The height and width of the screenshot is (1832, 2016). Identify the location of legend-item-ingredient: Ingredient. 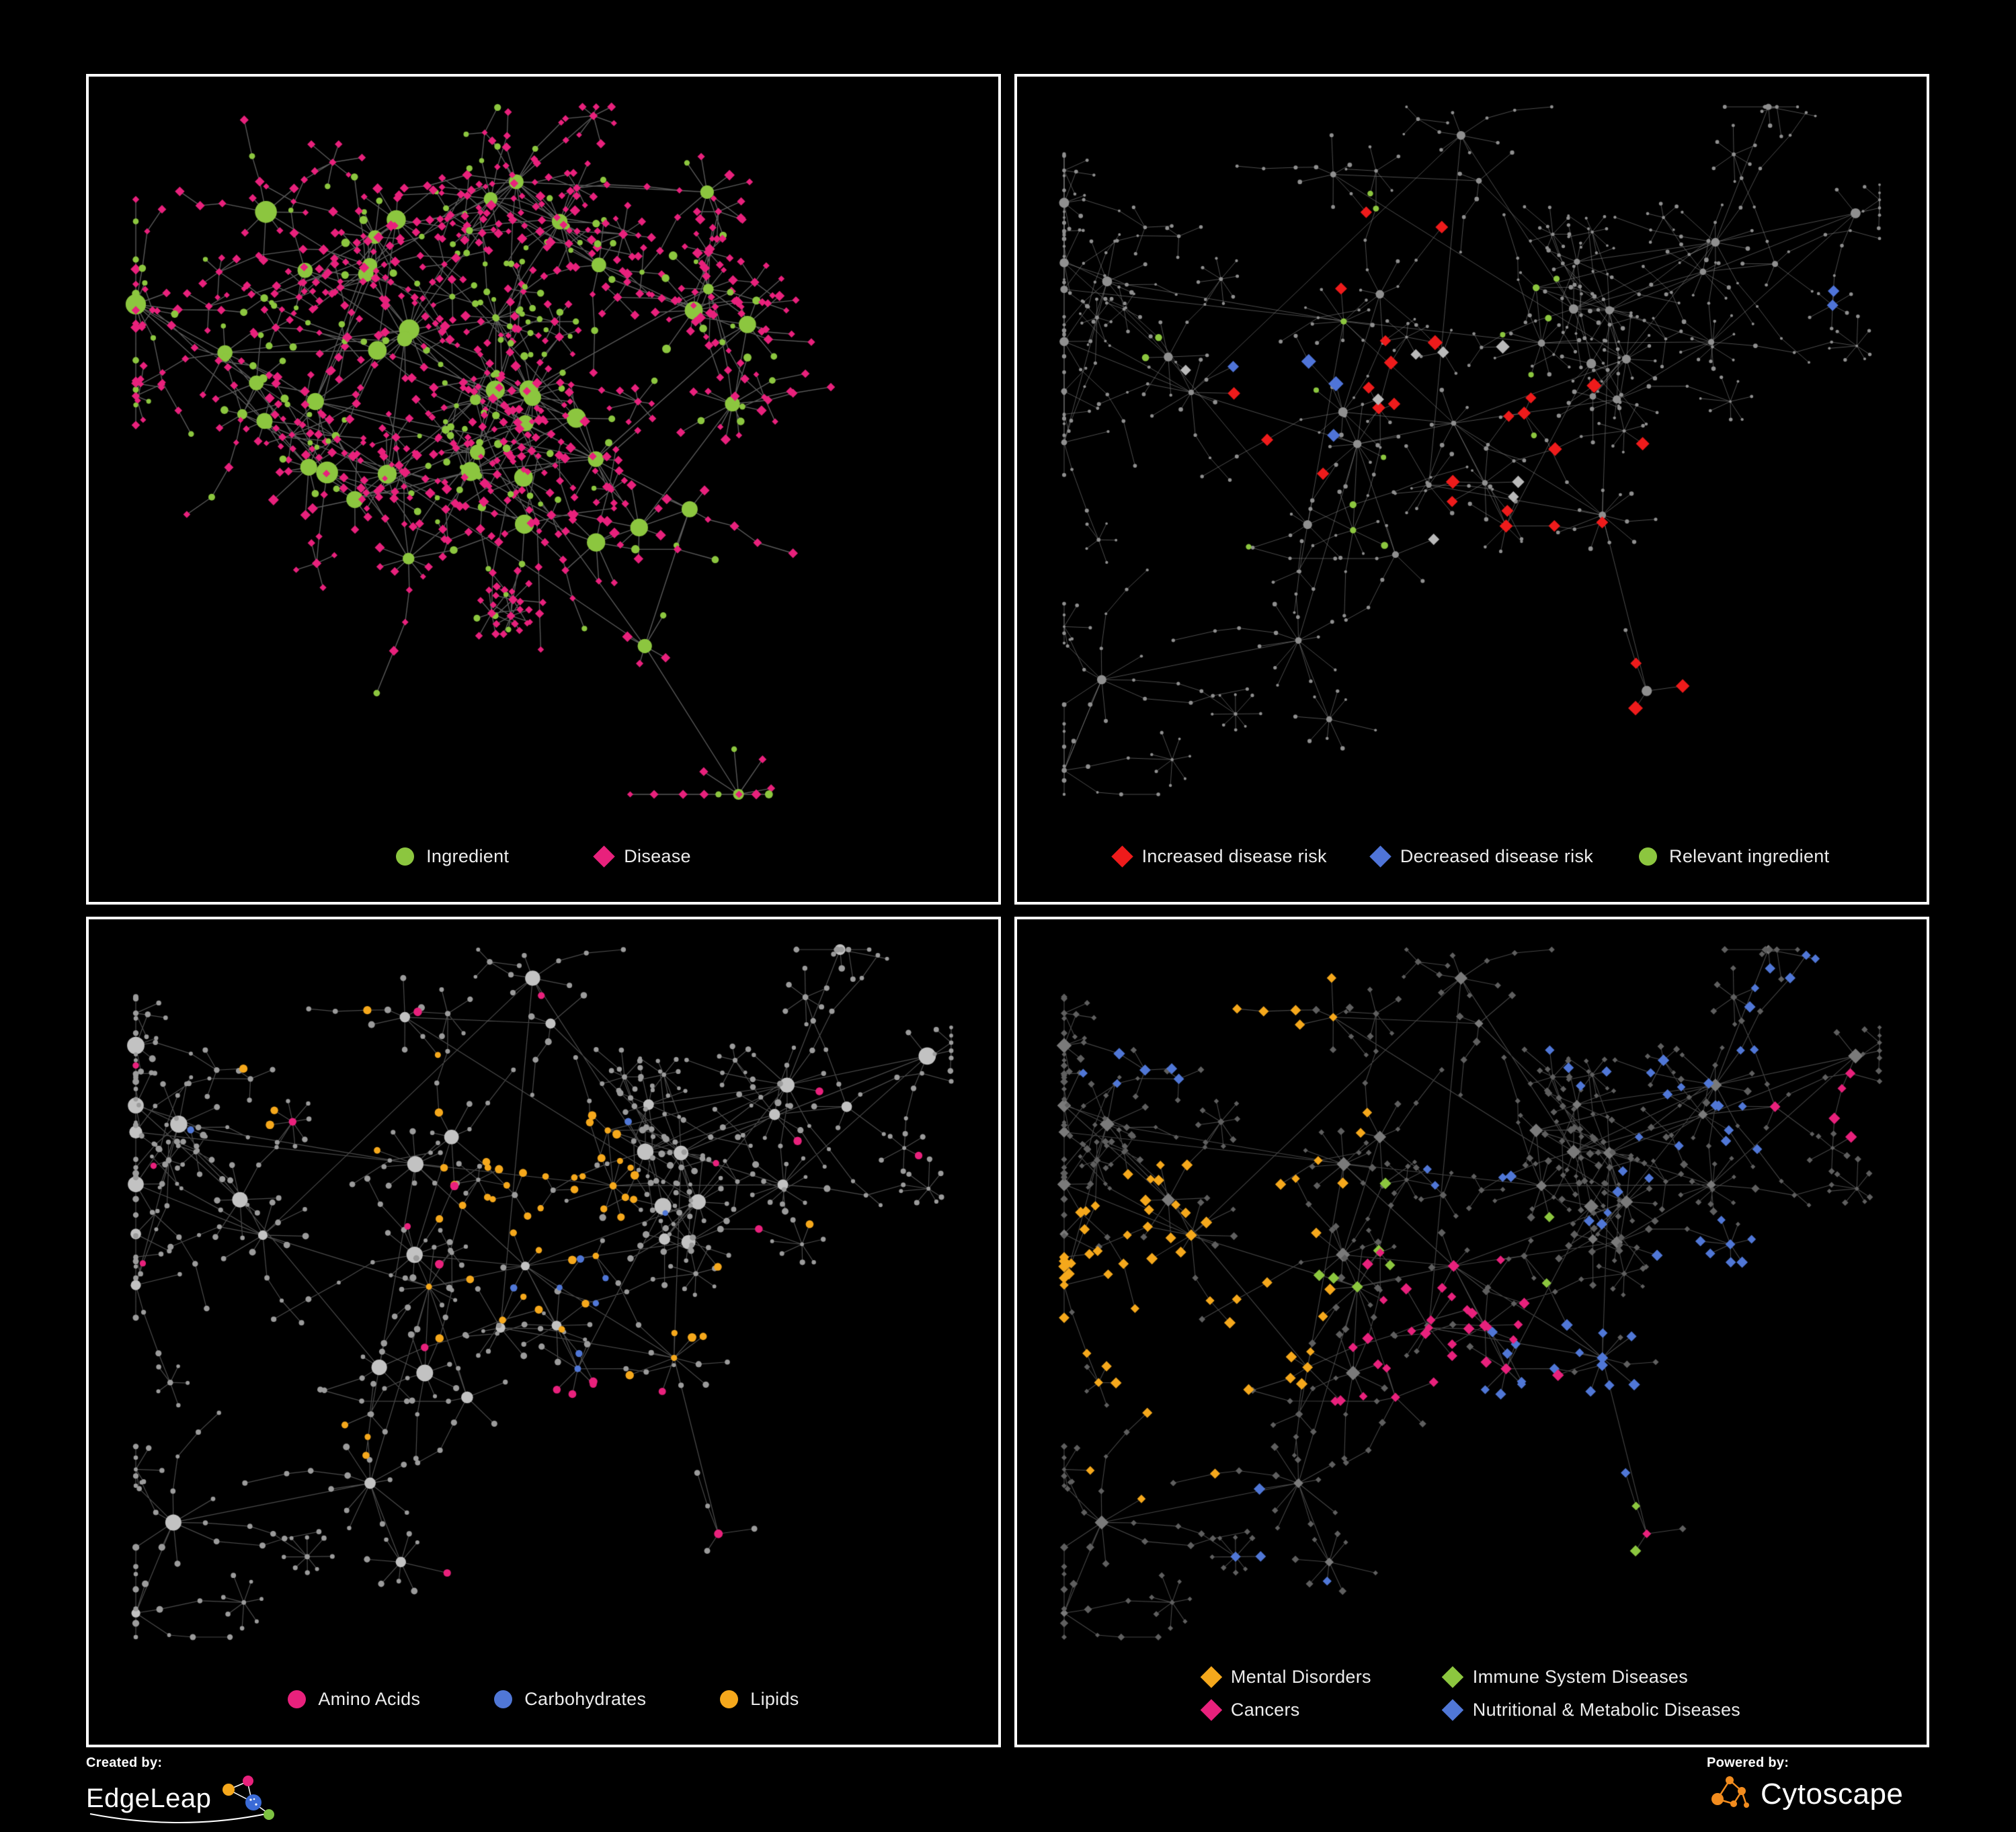
(452, 857).